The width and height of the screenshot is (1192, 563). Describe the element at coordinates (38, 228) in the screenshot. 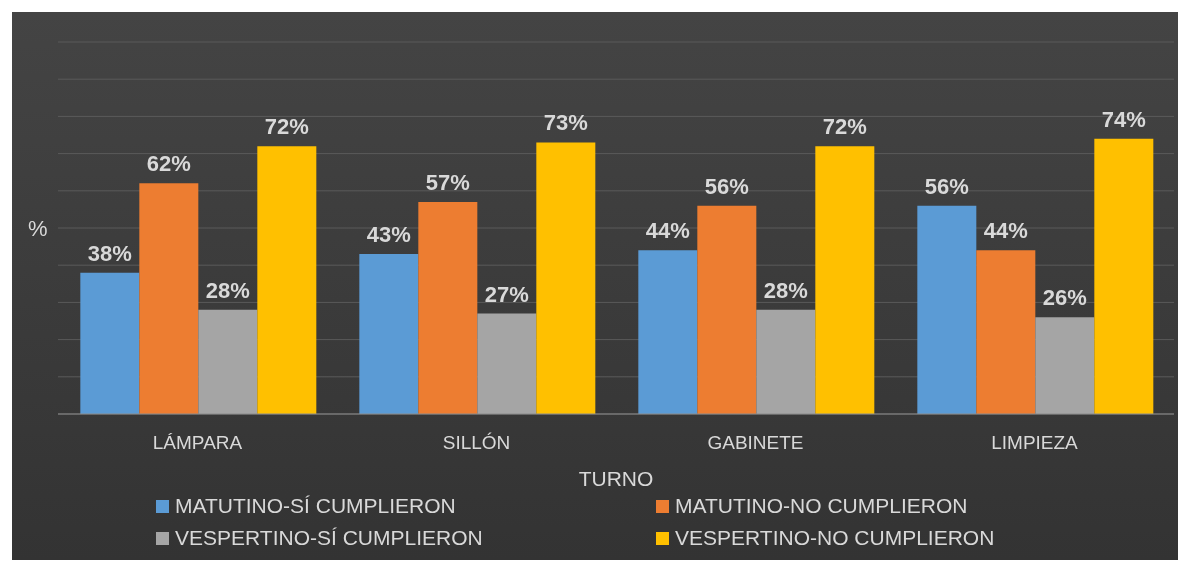

I see `y-axis-title: %` at that location.